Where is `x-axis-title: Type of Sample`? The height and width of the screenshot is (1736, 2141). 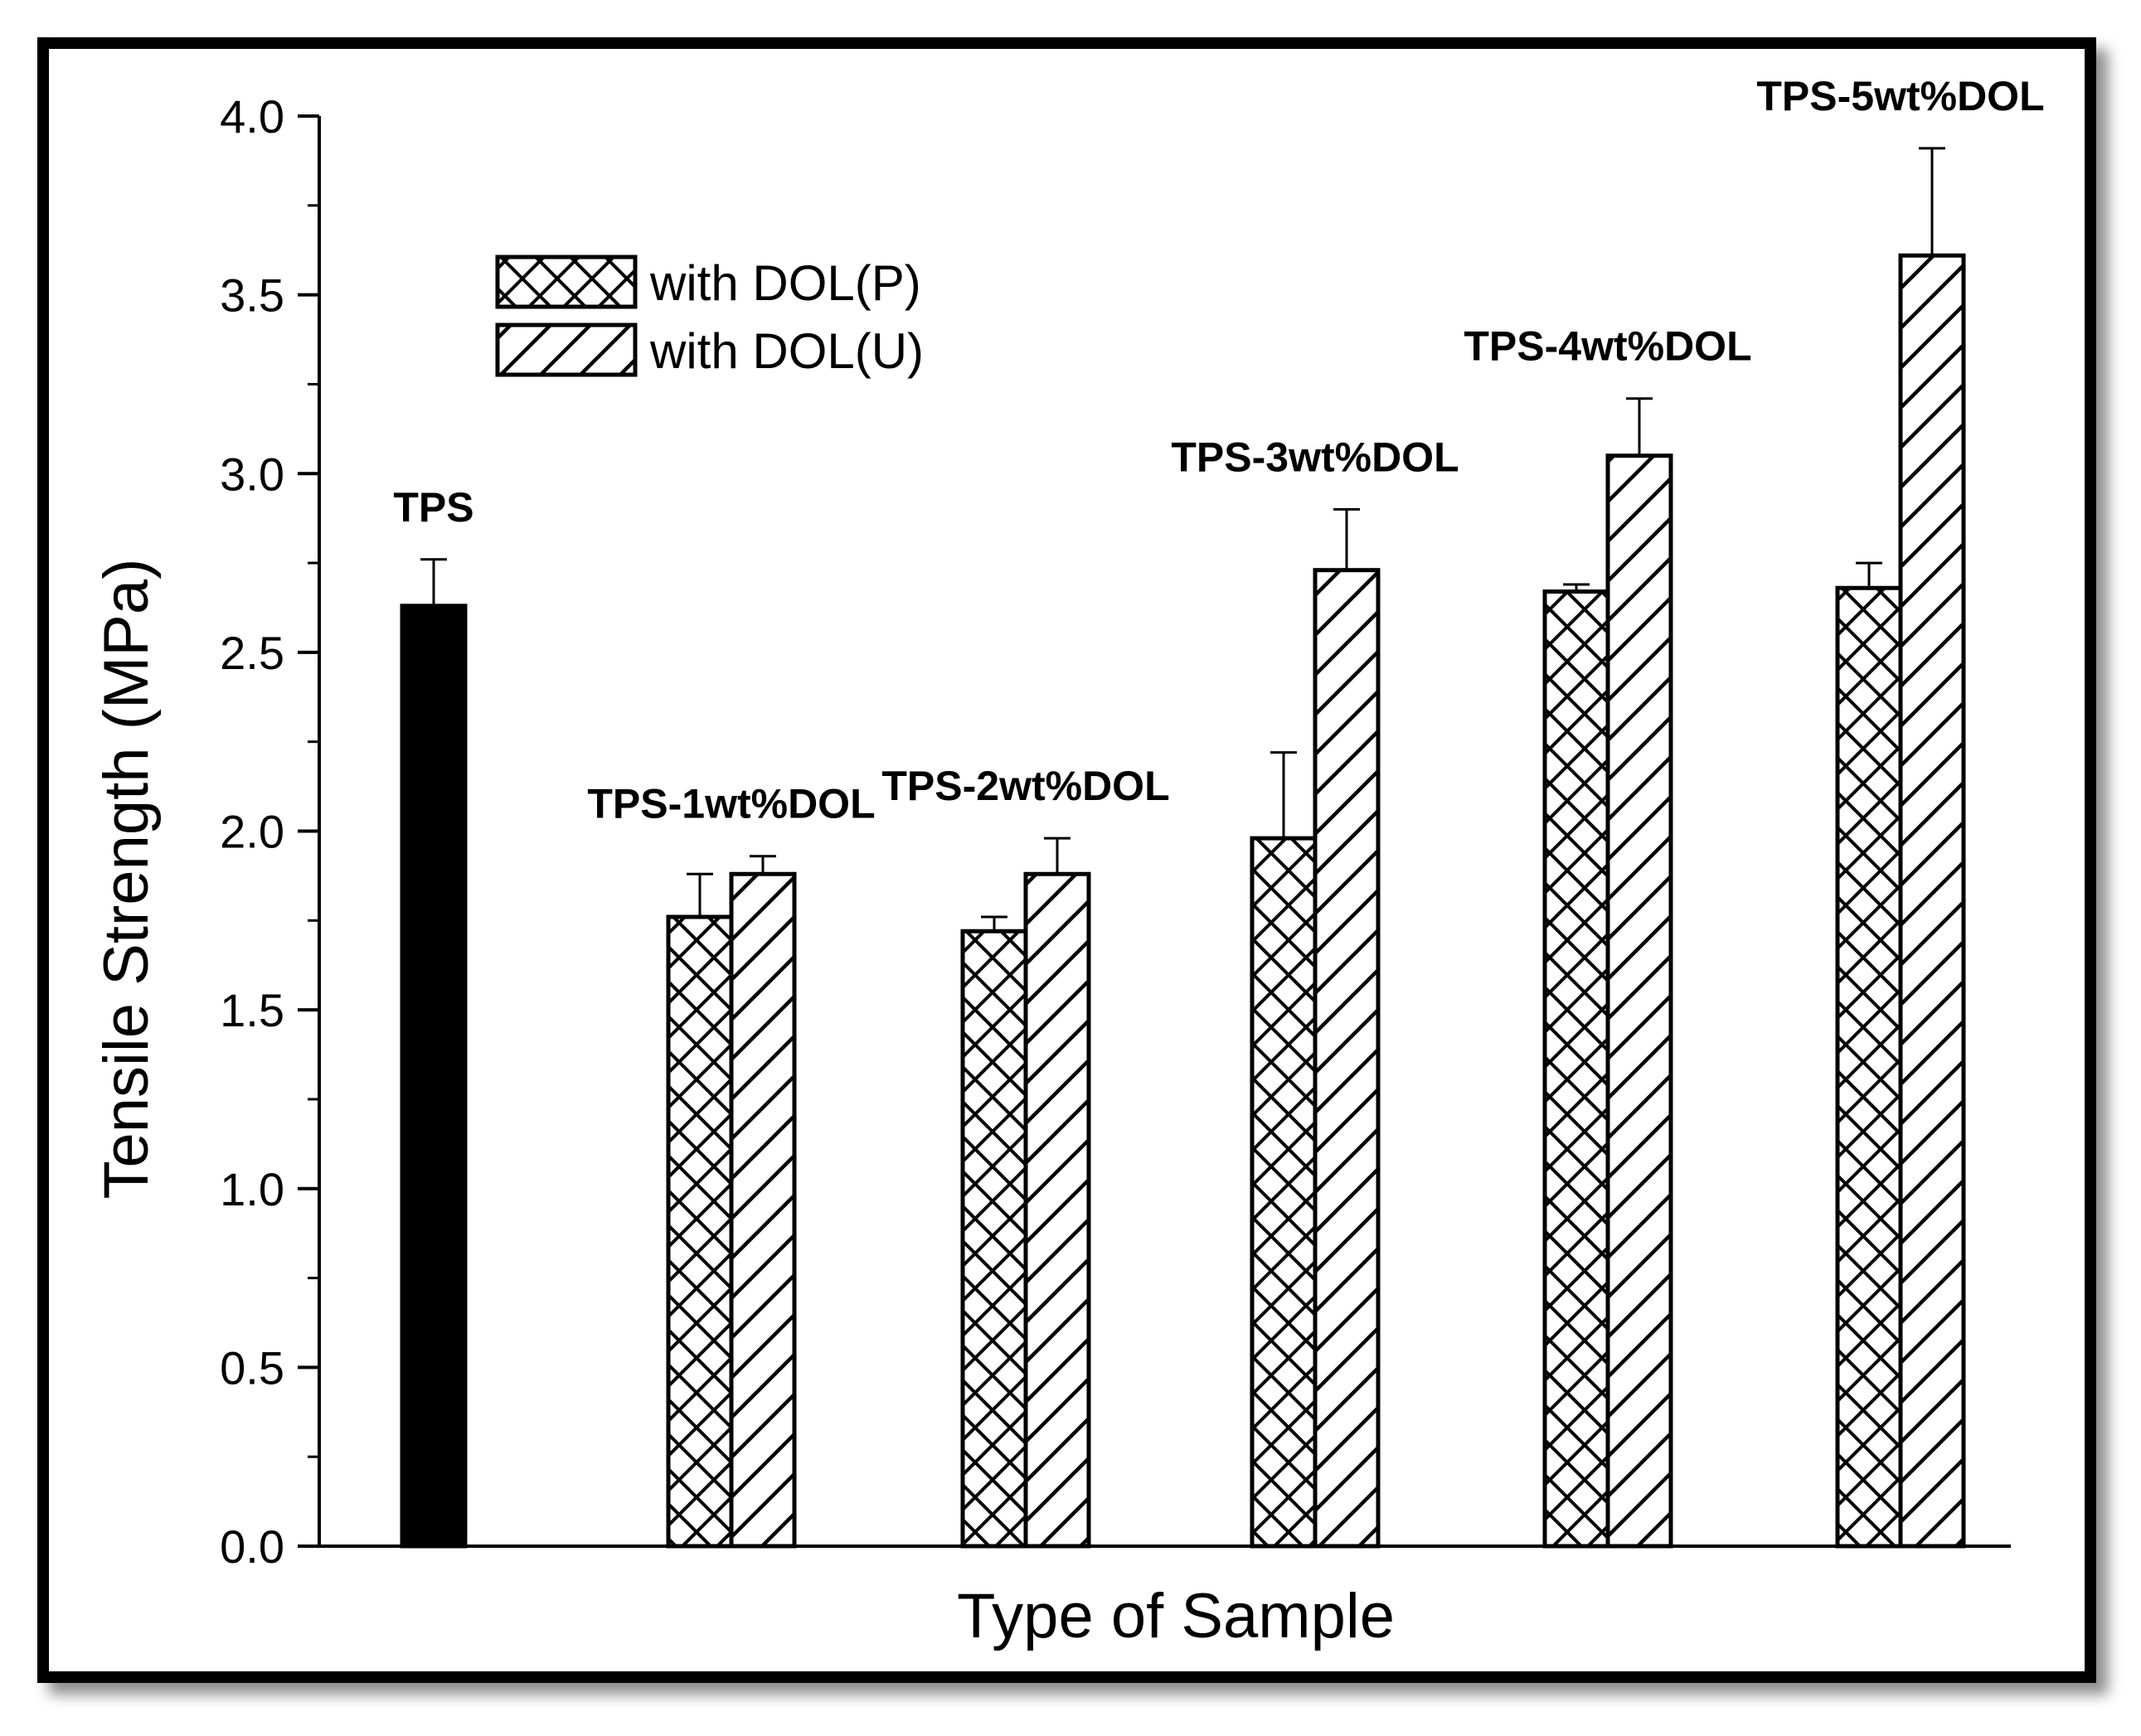 x-axis-title: Type of Sample is located at coordinates (1176, 1616).